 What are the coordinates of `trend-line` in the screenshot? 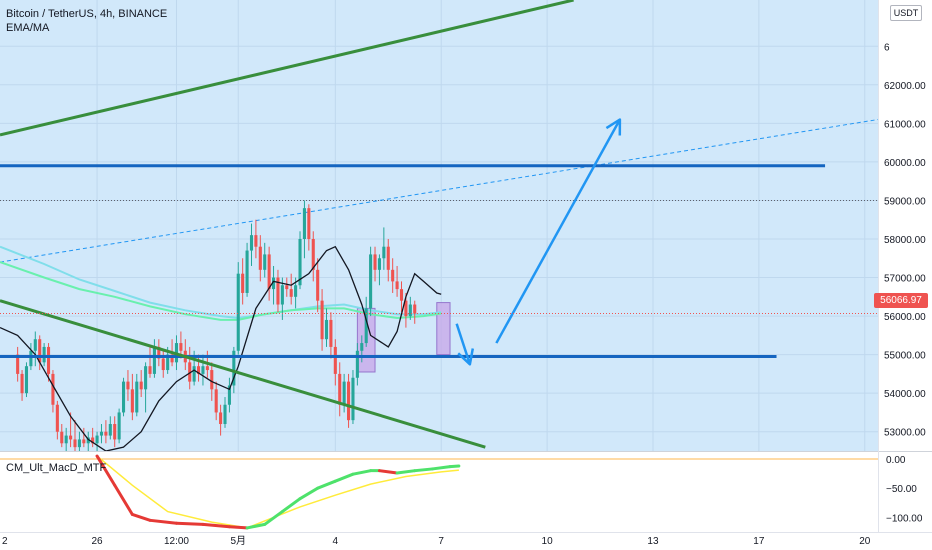 It's located at (243, 374).